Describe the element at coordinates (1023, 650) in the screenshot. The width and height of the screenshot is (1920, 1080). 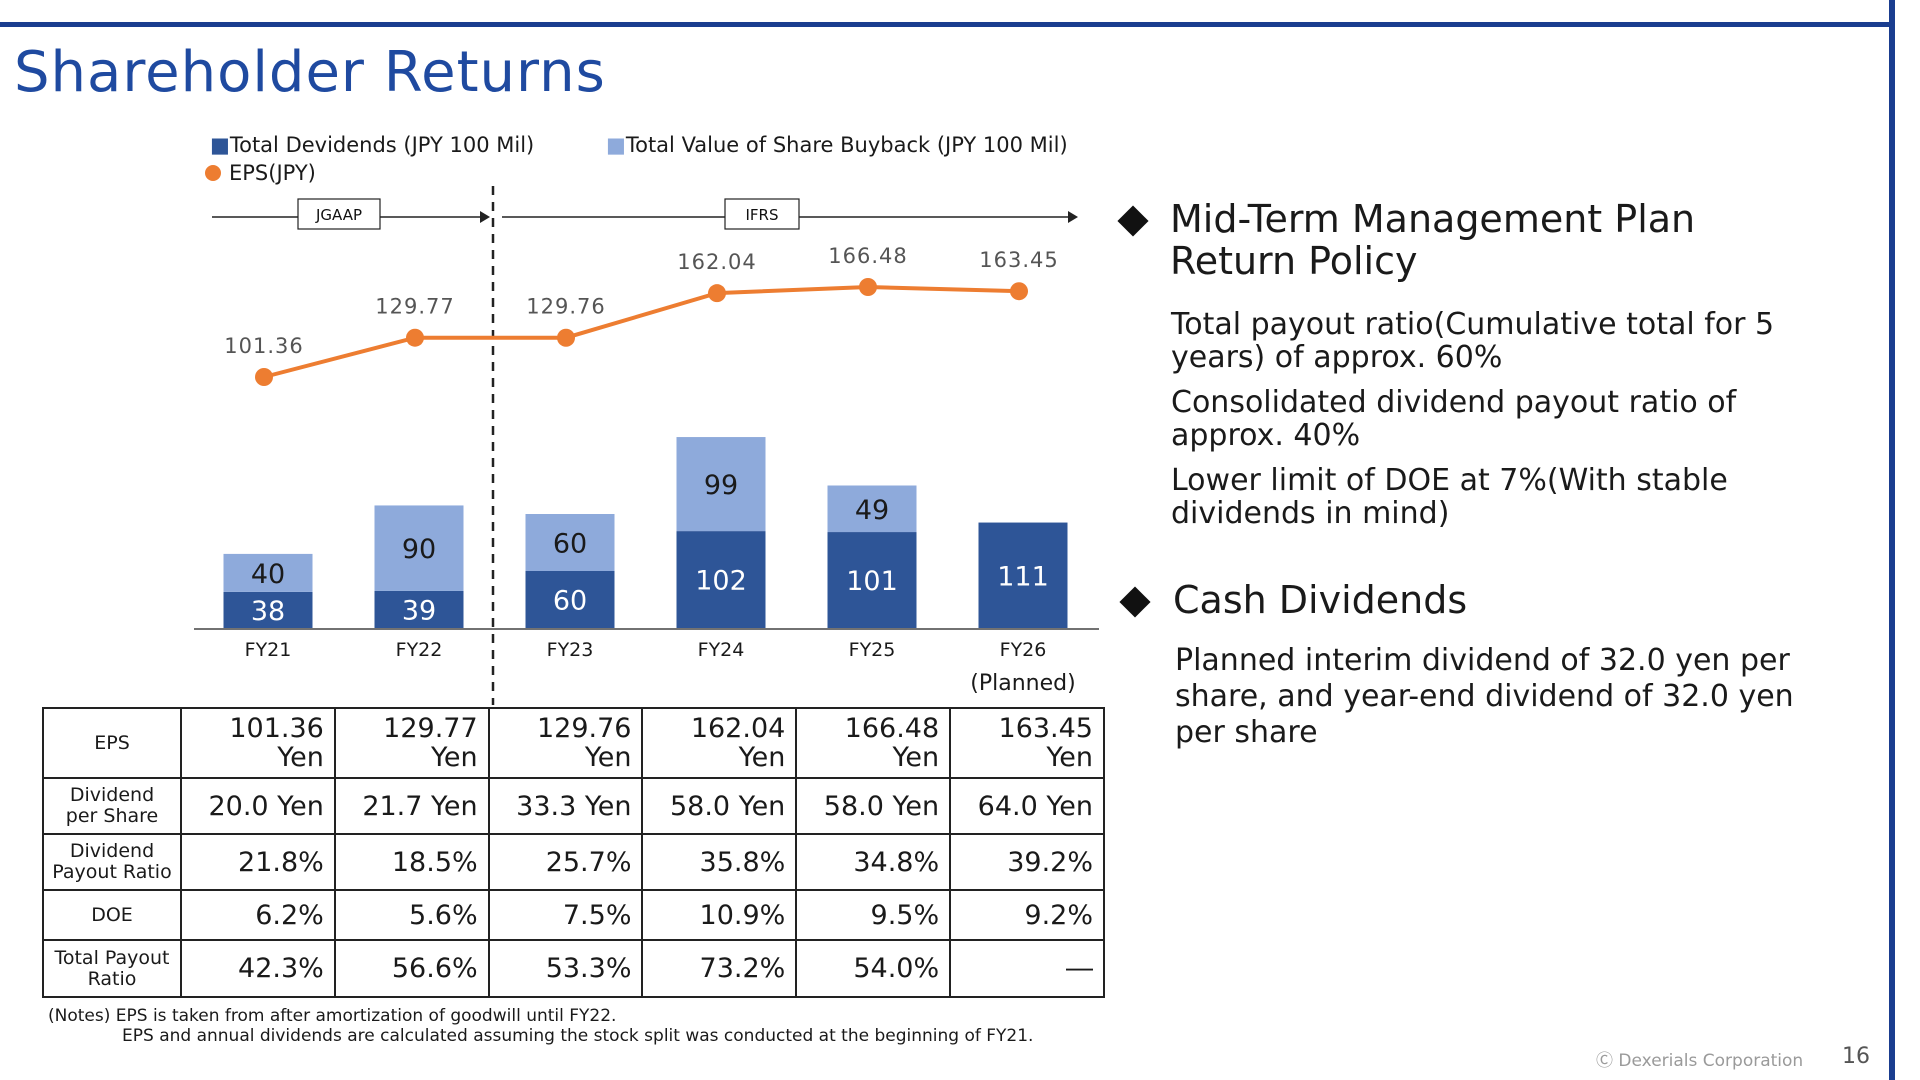
I see `x-tick-label: FY26` at that location.